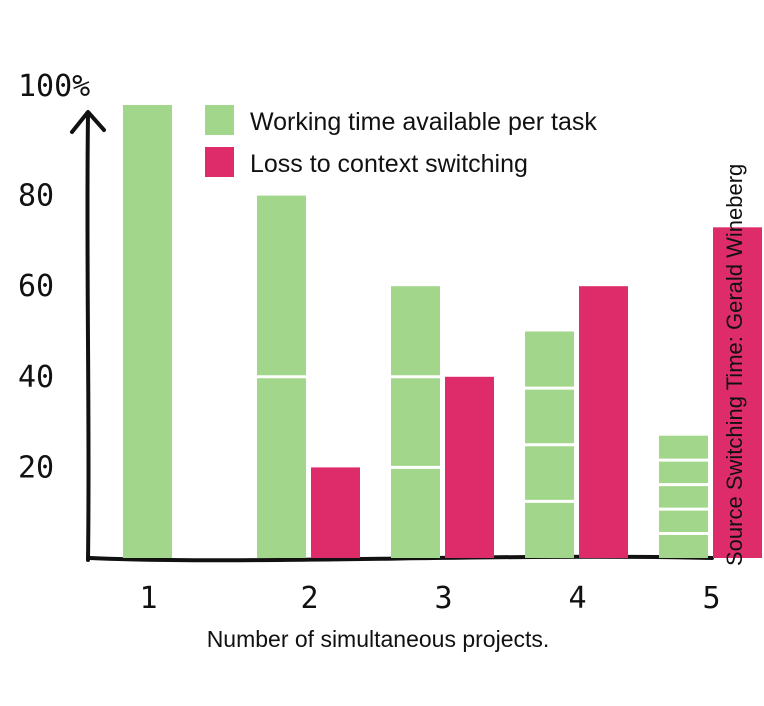 This screenshot has height=706, width=764. Describe the element at coordinates (429, 598) in the screenshot. I see `x-tick-labels: 1 2 3 4 5` at that location.